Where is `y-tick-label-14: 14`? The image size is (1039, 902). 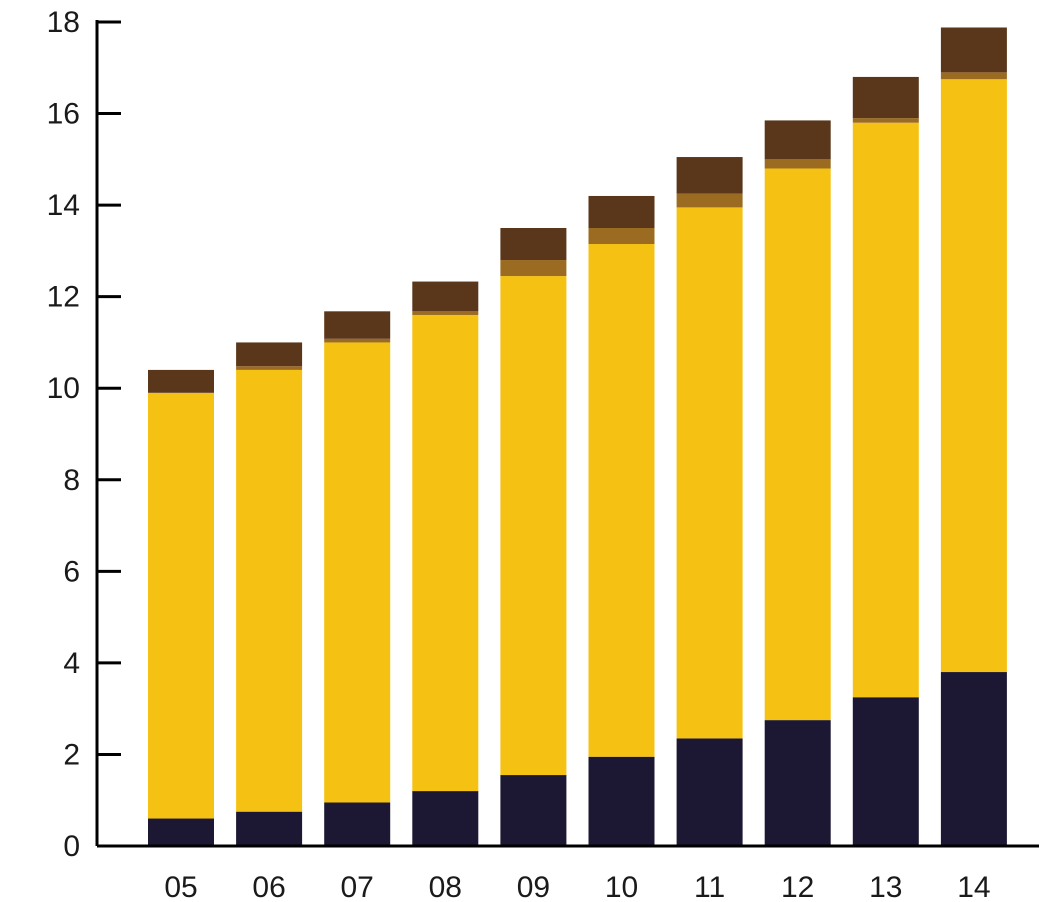 y-tick-label-14: 14 is located at coordinates (63, 205).